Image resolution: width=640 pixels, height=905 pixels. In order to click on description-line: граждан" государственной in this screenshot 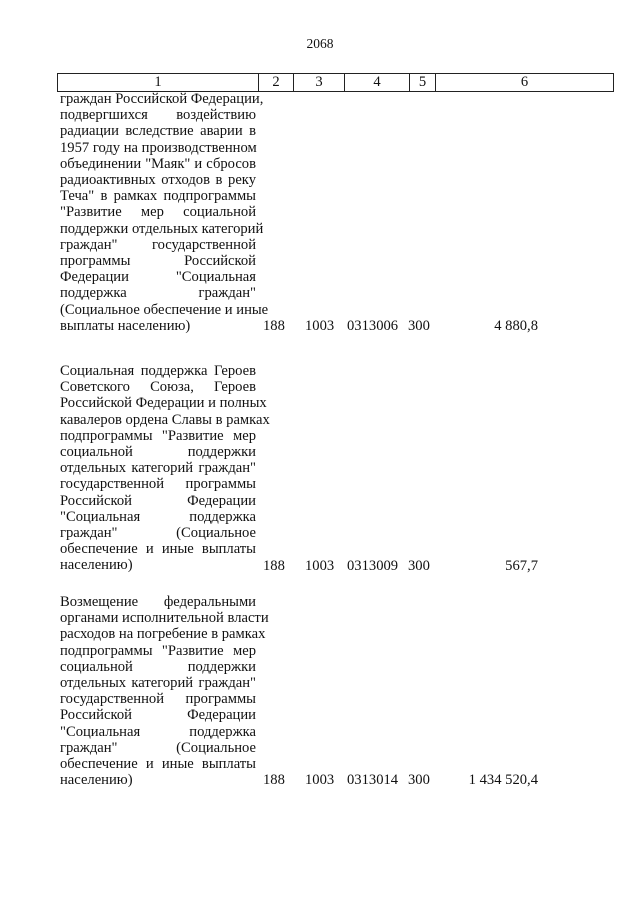, I will do `click(158, 244)`.